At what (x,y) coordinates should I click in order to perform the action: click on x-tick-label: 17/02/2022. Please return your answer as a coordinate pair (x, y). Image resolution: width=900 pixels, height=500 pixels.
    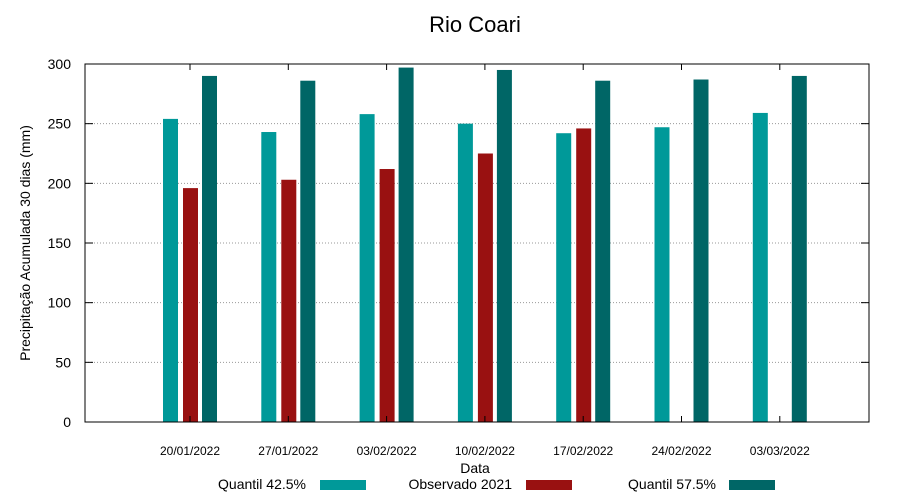
    Looking at the image, I should click on (583, 451).